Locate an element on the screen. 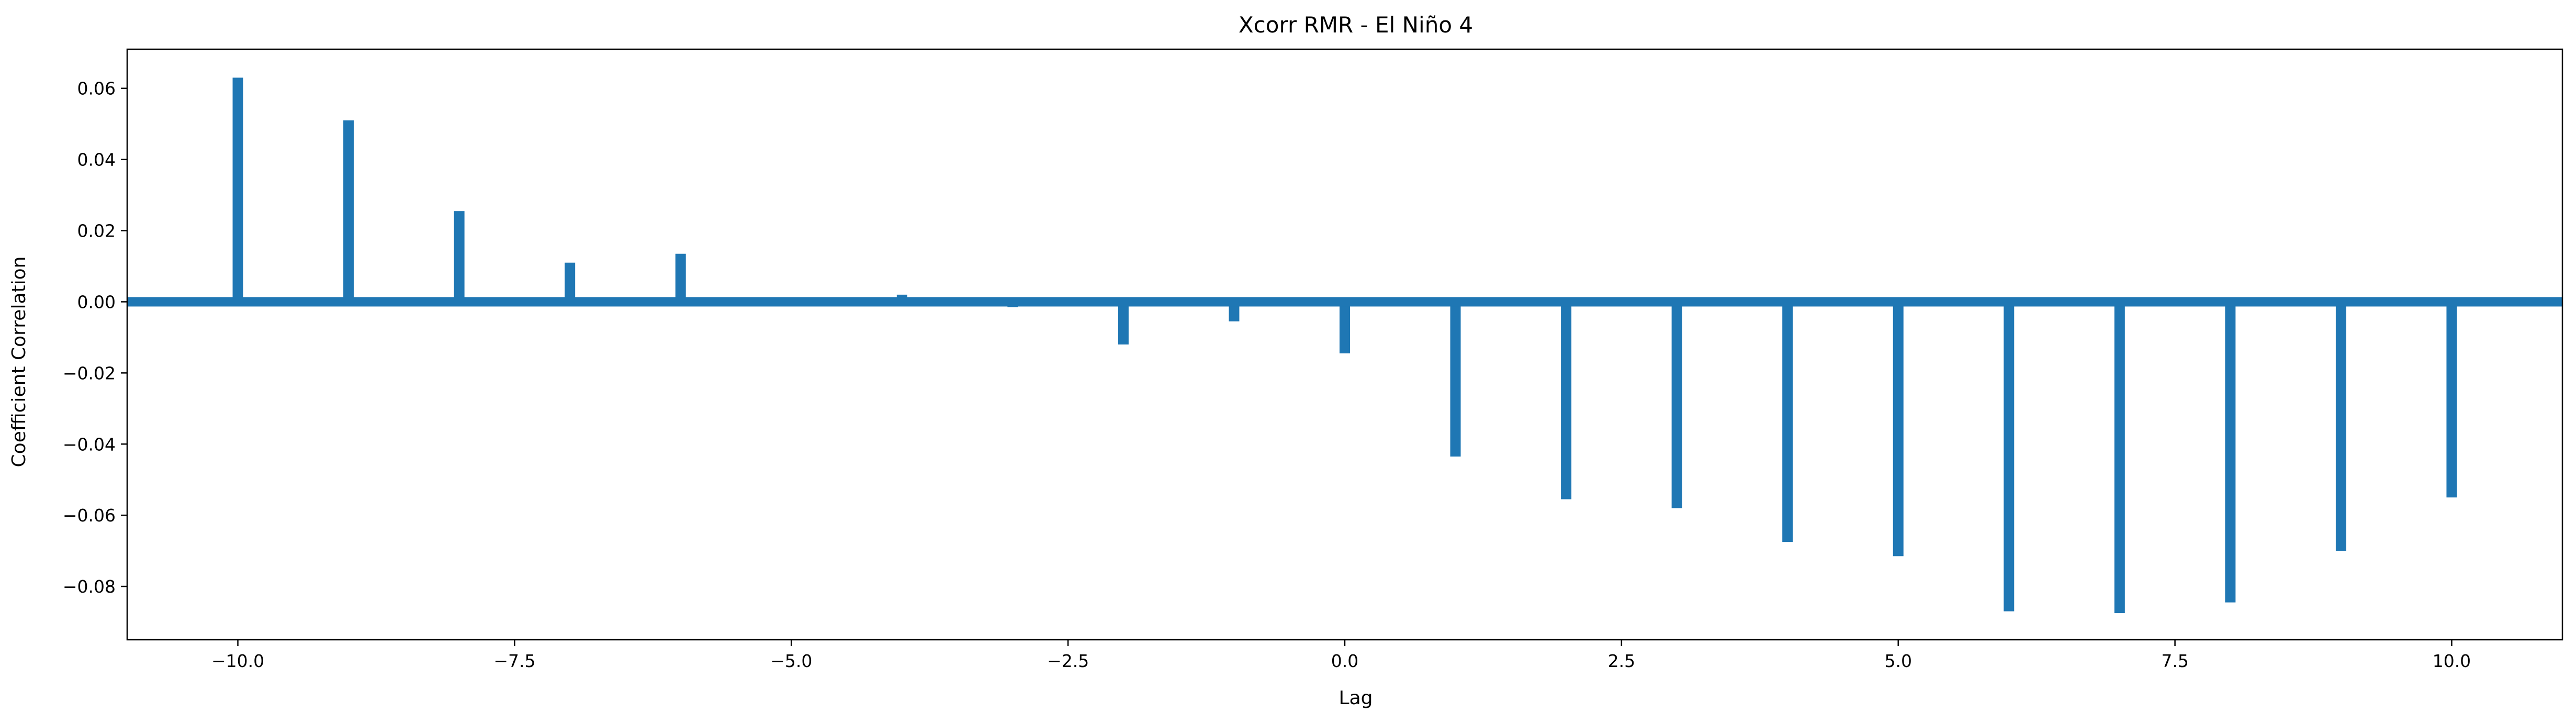 The image size is (2576, 723). x-tick-label: −7.5 is located at coordinates (514, 661).